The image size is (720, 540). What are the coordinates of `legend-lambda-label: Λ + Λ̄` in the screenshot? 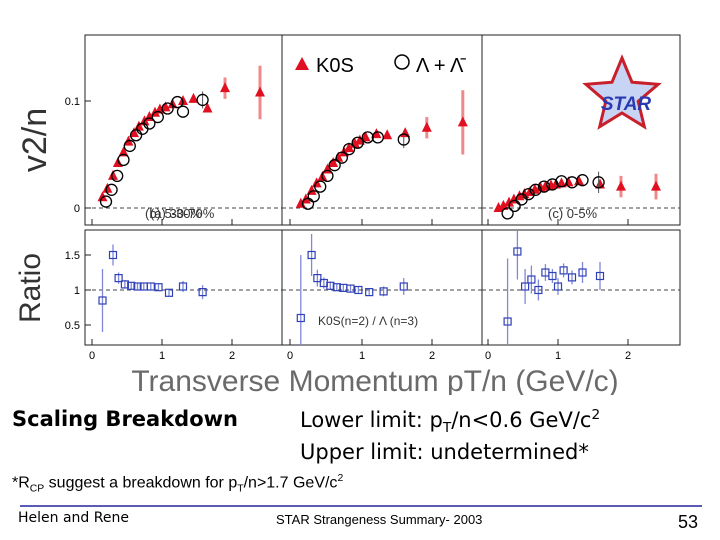 It's located at (441, 66).